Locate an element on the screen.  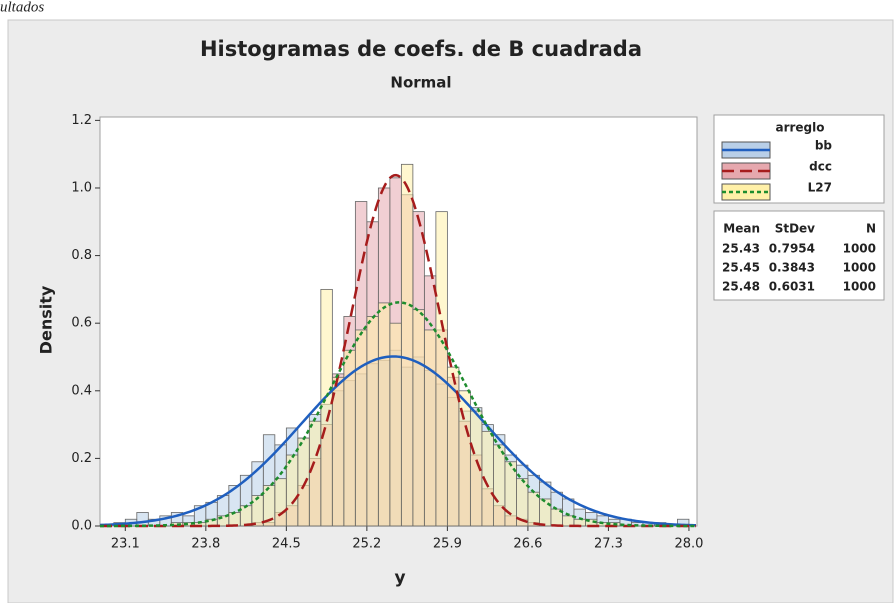
x-tick-label: 27.3 is located at coordinates (608, 544).